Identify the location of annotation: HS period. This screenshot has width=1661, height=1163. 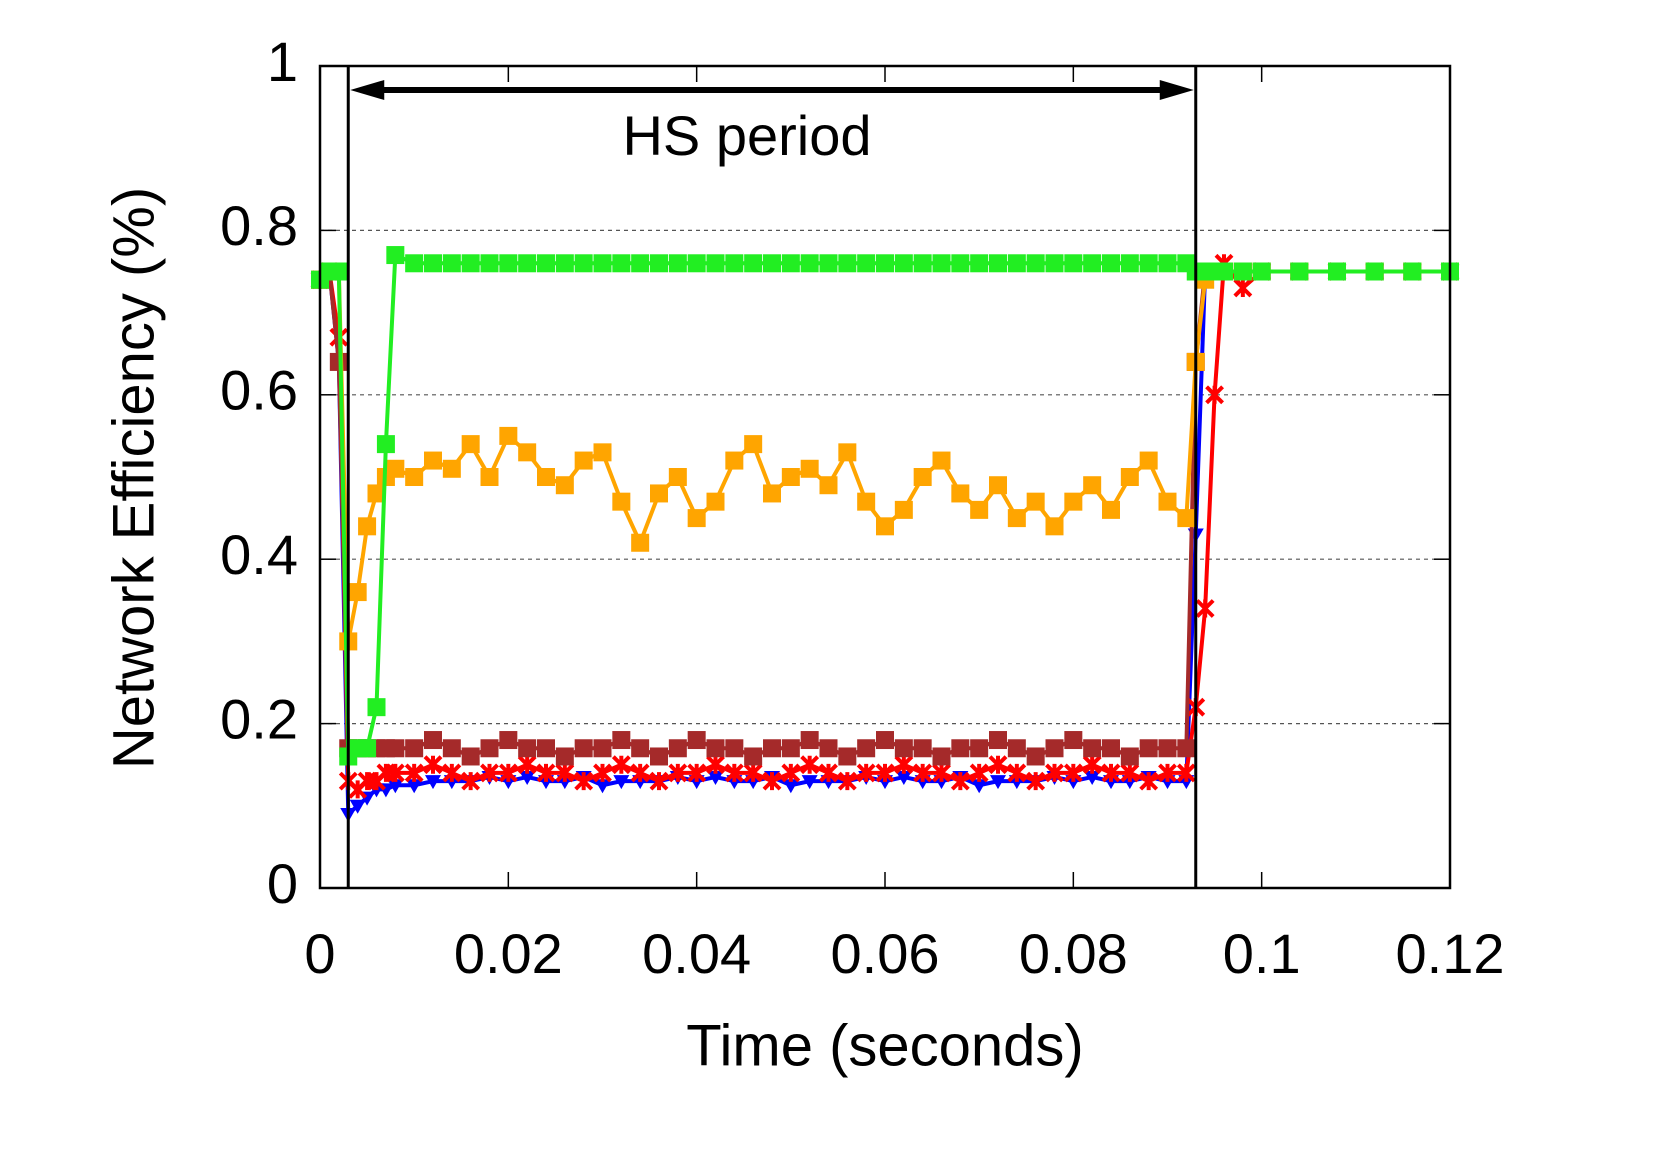
(746, 135).